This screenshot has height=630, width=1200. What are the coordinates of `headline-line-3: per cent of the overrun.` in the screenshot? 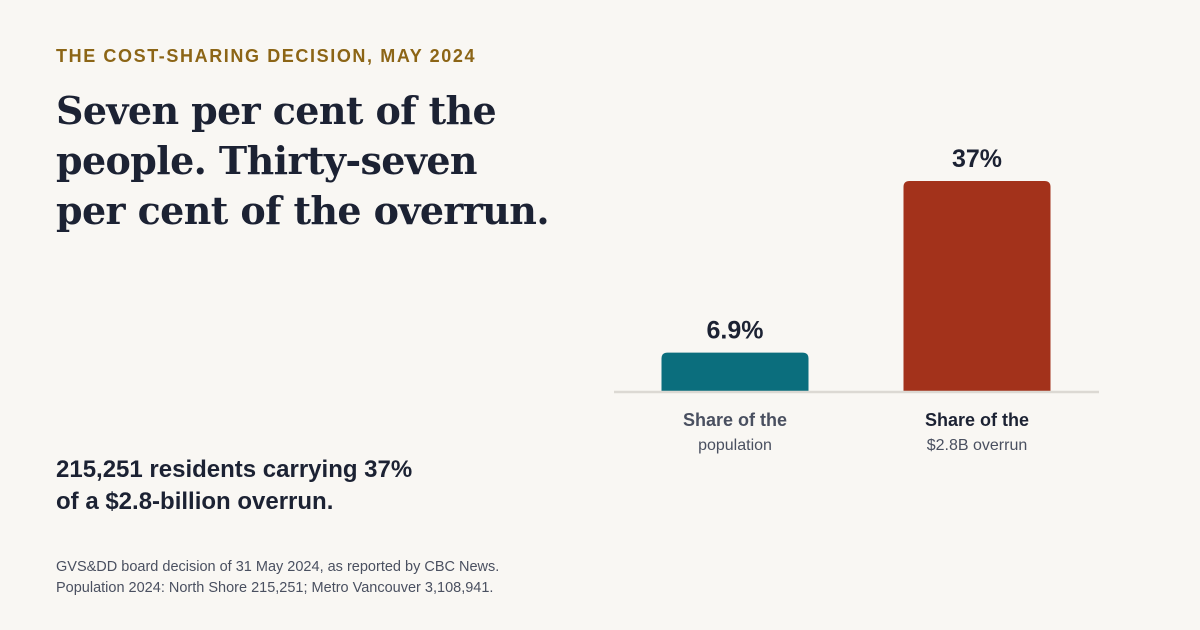 It's located at (303, 210).